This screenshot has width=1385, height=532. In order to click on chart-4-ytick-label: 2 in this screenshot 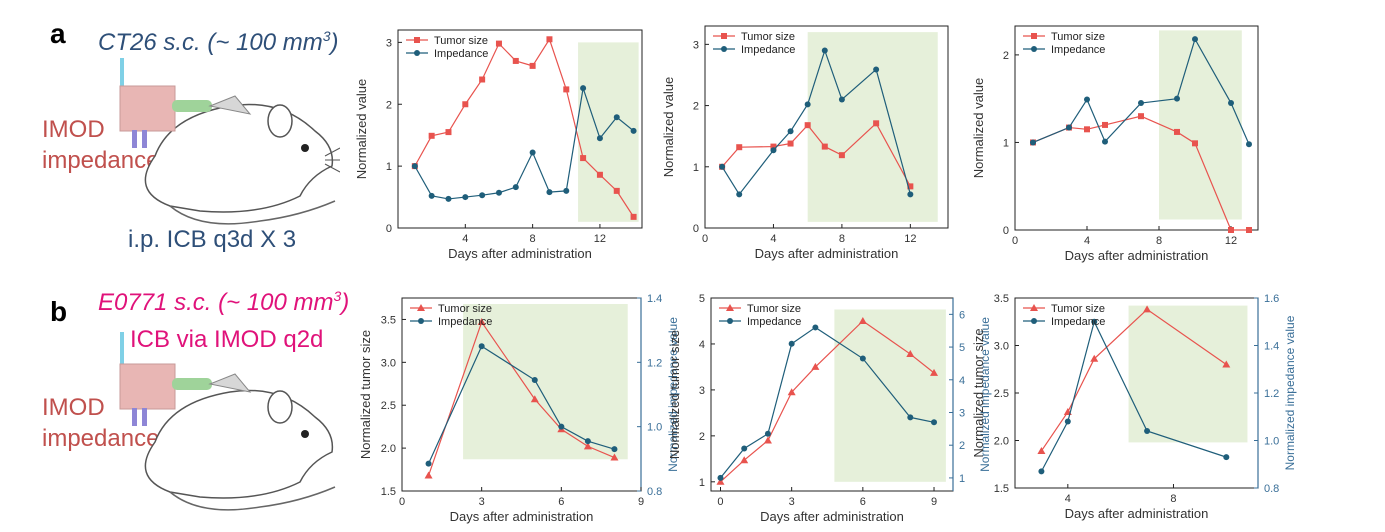, I will do `click(702, 437)`.